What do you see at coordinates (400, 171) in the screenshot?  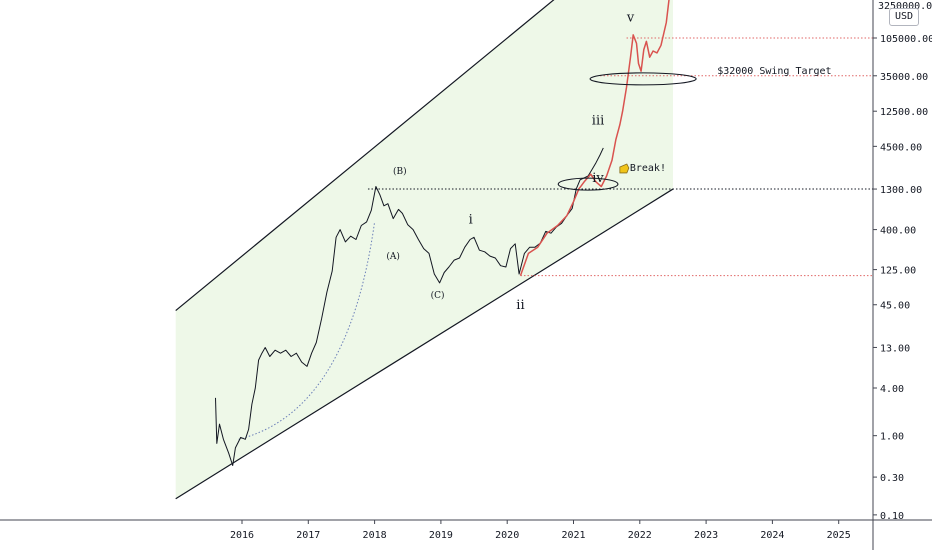 I see `wave-label: (B)` at bounding box center [400, 171].